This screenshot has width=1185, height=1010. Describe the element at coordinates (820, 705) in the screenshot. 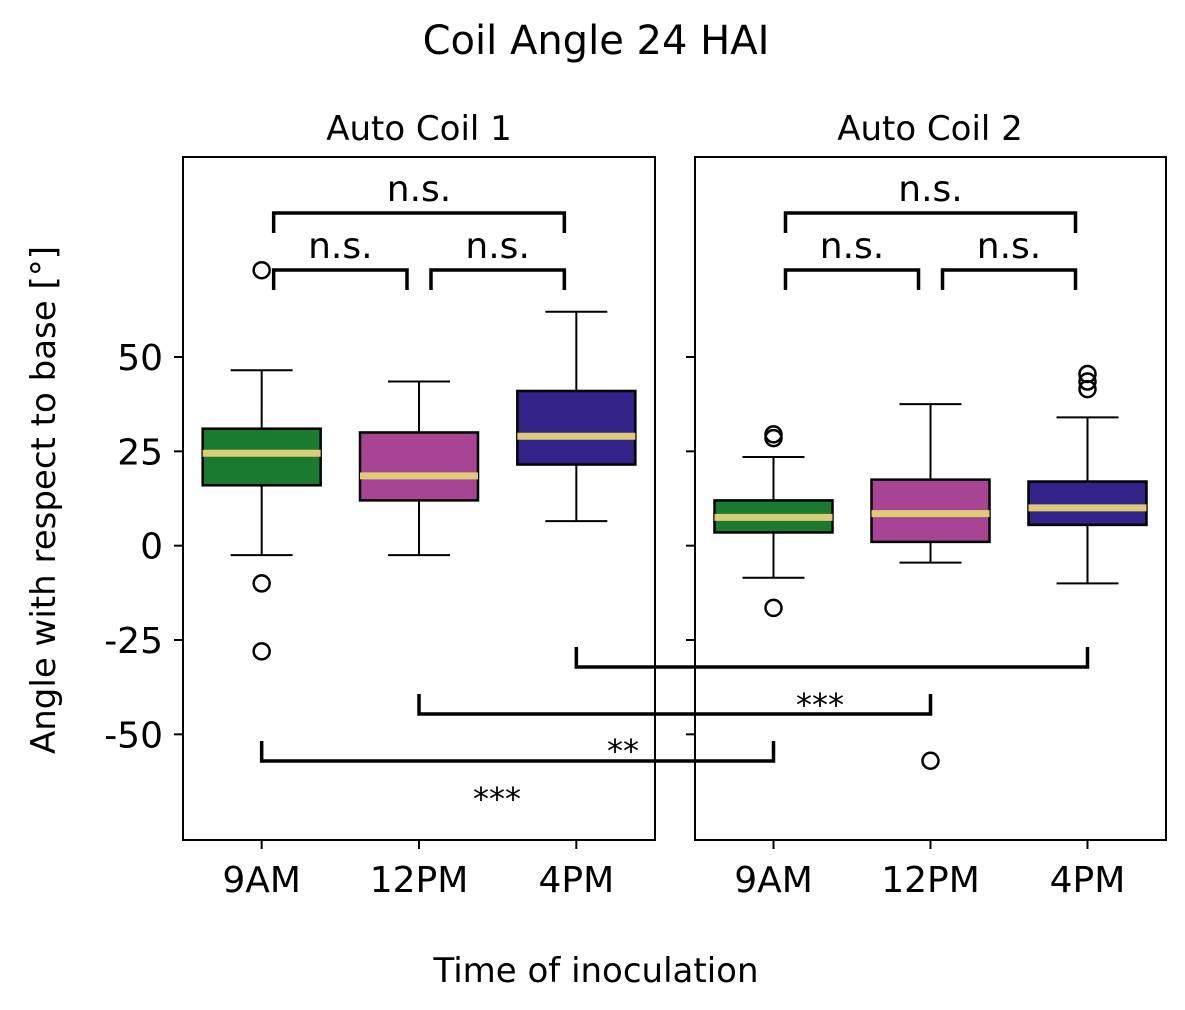

I see `annotation-12pm-significance: ***` at that location.